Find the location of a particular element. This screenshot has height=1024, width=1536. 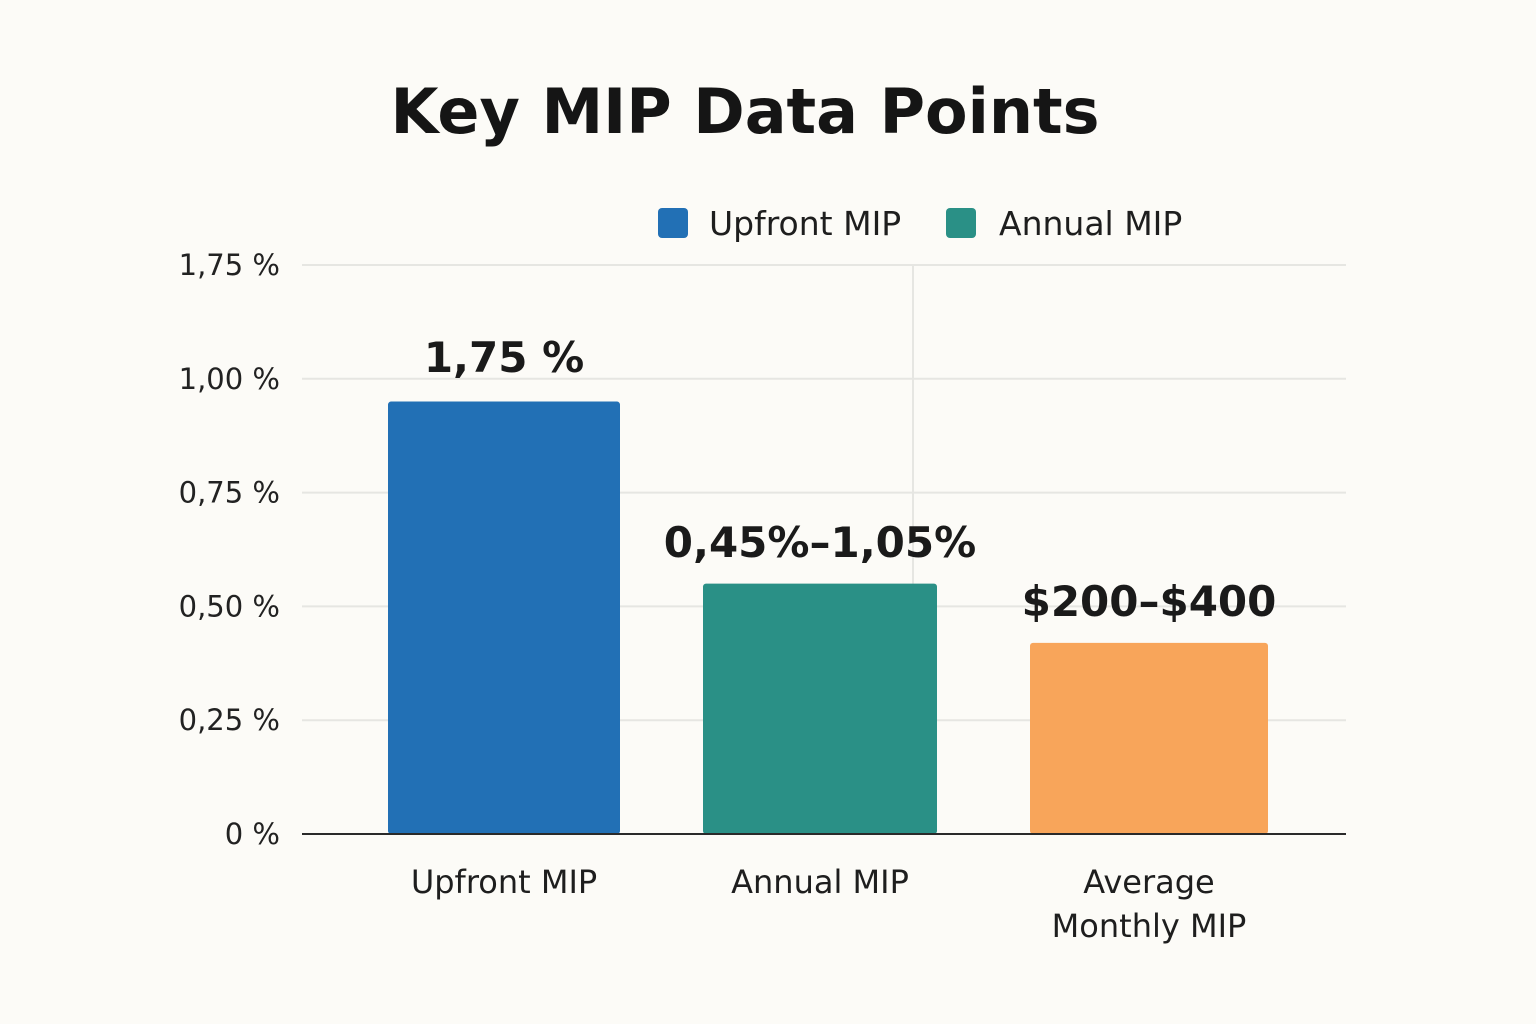

y-axis: 0 % 0,25 % 0,50 % 0,75 % 1,00 % 1,75 % is located at coordinates (229, 549).